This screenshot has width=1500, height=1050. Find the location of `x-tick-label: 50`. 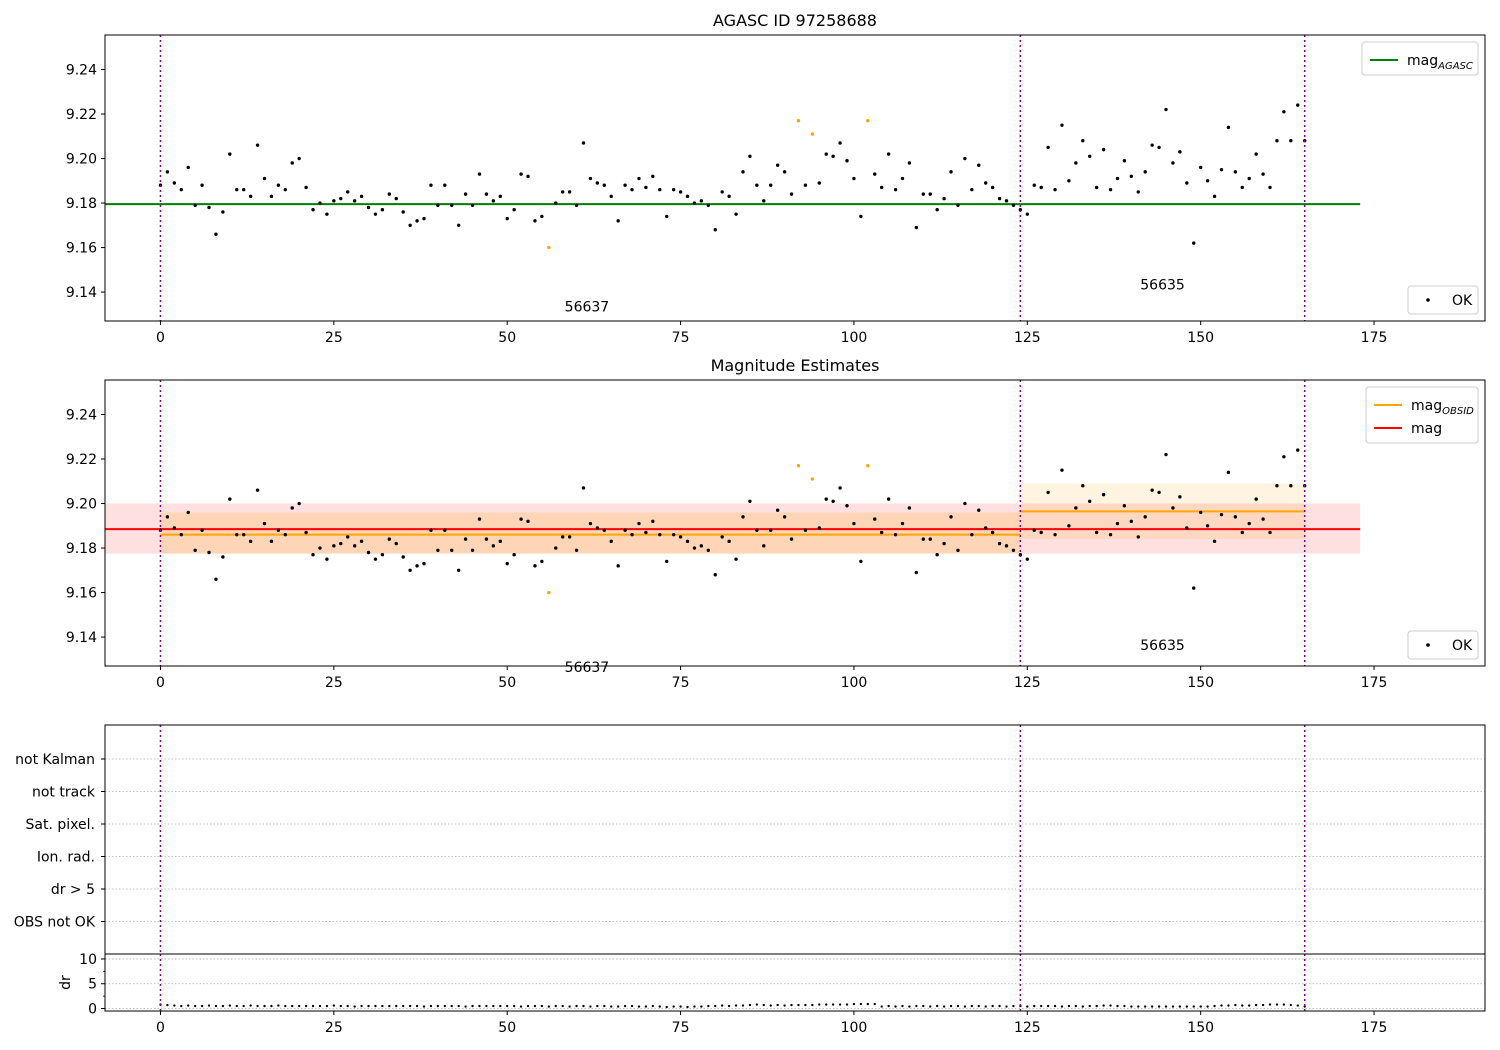

x-tick-label: 50 is located at coordinates (507, 338).